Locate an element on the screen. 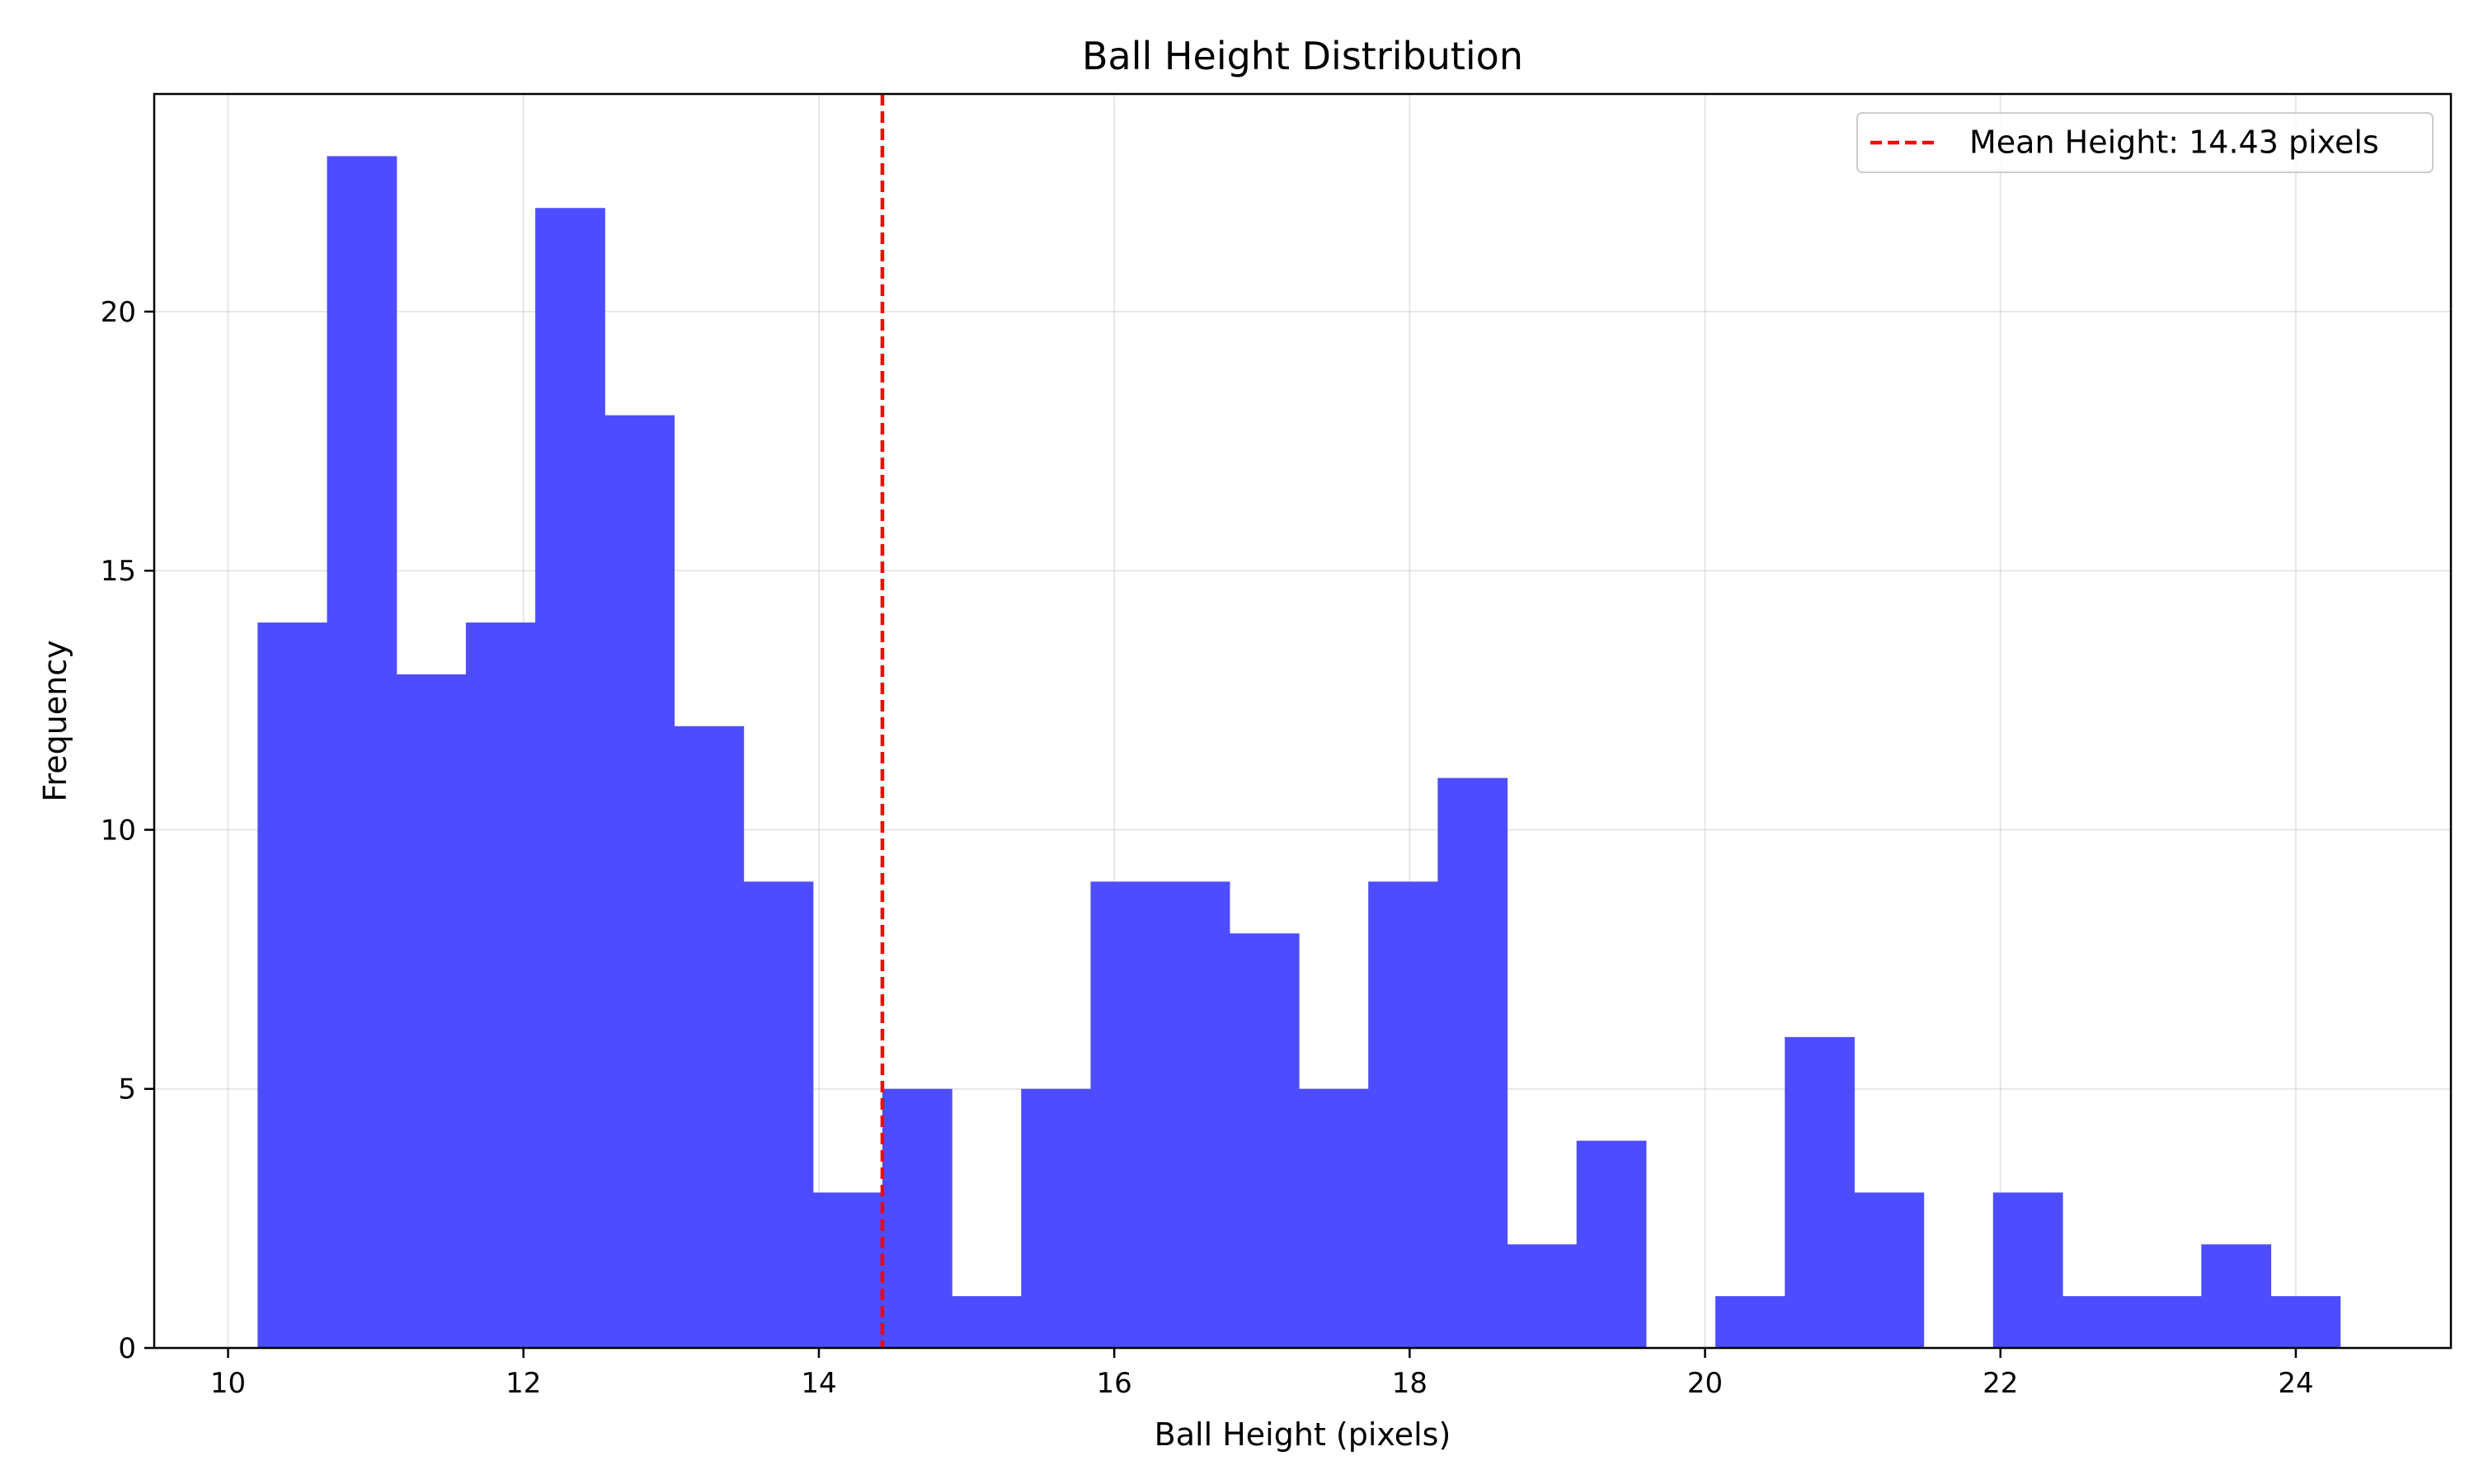  x-tick-label: 22 is located at coordinates (2000, 1383).